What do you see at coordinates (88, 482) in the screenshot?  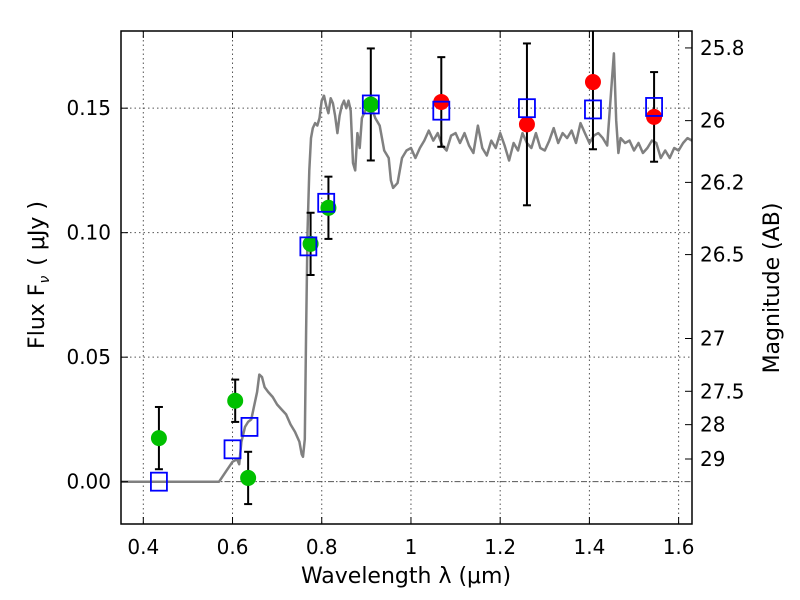 I see `y-tick-label: 0.00` at bounding box center [88, 482].